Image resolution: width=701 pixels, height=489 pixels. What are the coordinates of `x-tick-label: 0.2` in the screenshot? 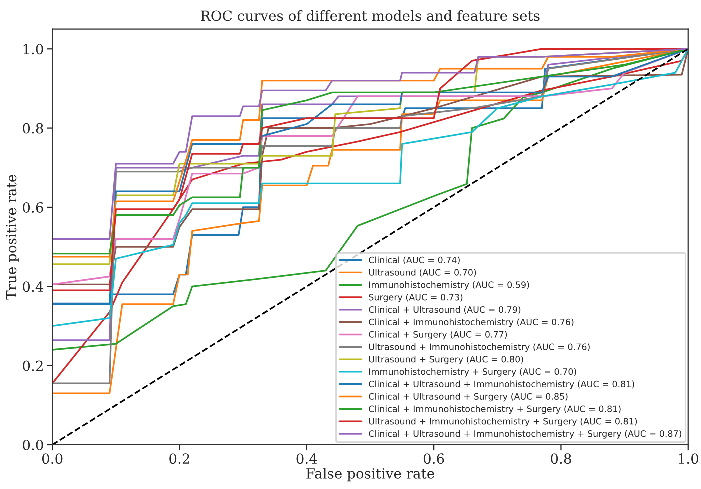 It's located at (180, 459).